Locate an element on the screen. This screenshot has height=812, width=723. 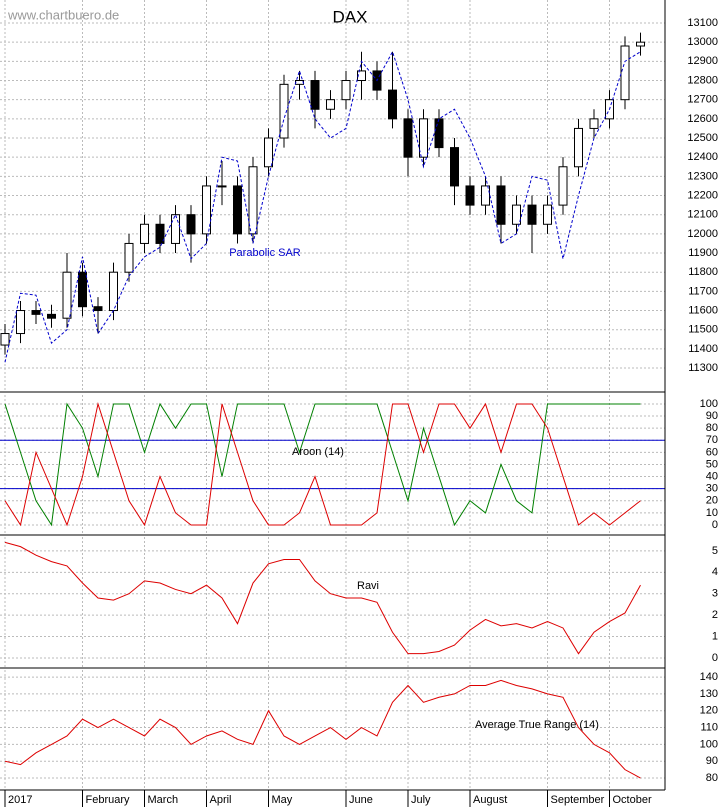
y-tick-label: 3 is located at coordinates (715, 594).